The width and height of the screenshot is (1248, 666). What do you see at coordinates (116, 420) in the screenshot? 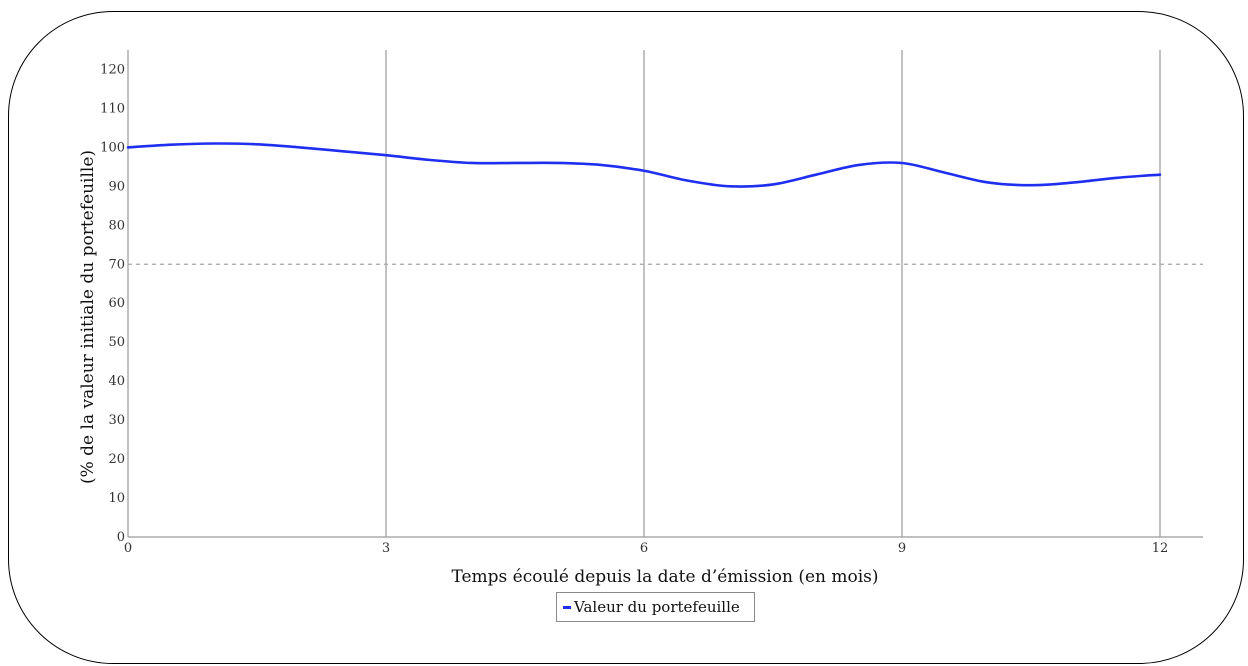
I see `y-tick-label: 30` at bounding box center [116, 420].